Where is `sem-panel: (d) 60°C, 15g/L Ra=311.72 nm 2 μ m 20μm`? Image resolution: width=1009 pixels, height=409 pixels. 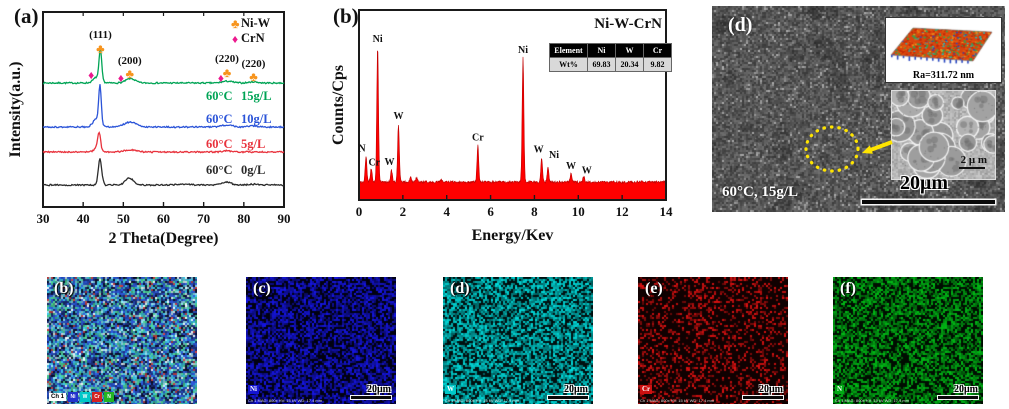
sem-panel: (d) 60°C, 15g/L Ra=311.72 nm 2 μ m 20μm is located at coordinates (858, 109).